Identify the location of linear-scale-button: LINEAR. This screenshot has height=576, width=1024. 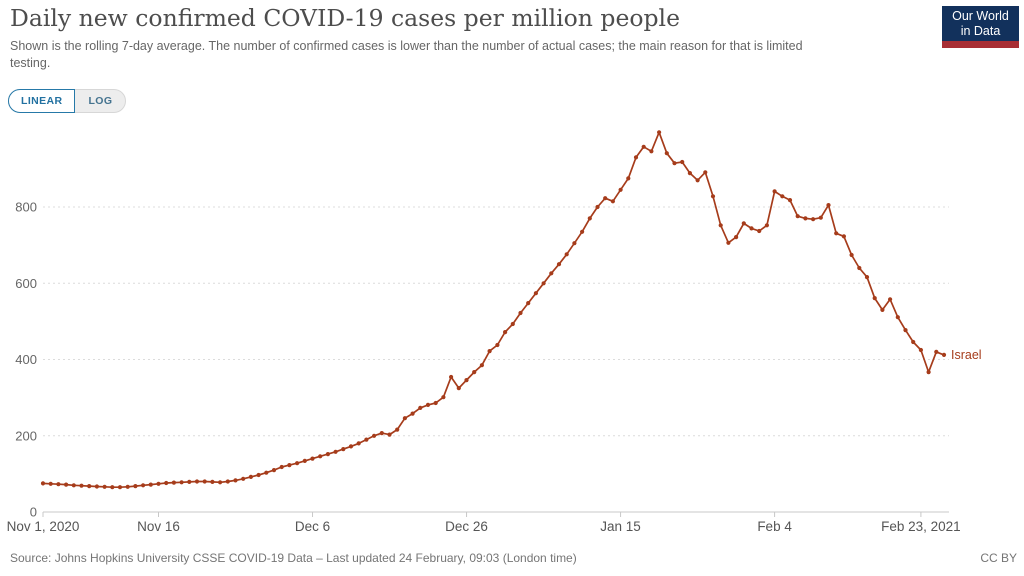
(42, 101).